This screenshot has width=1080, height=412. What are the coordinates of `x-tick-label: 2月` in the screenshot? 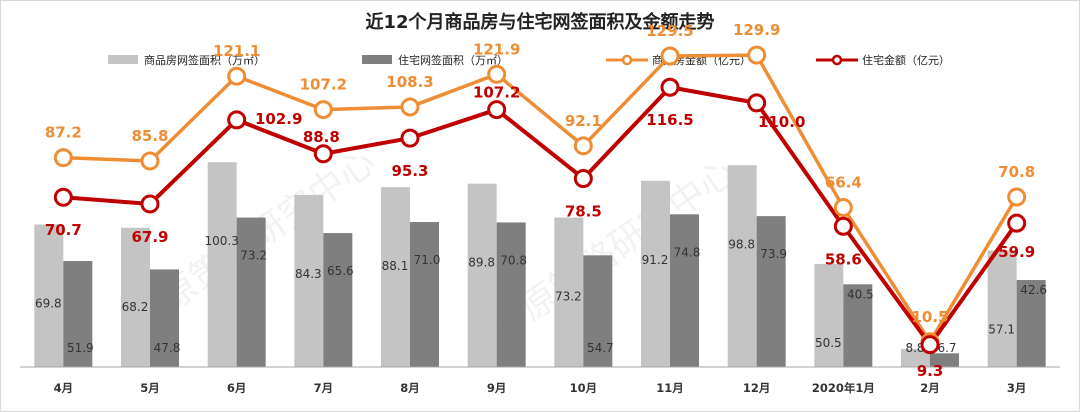 It's located at (930, 388).